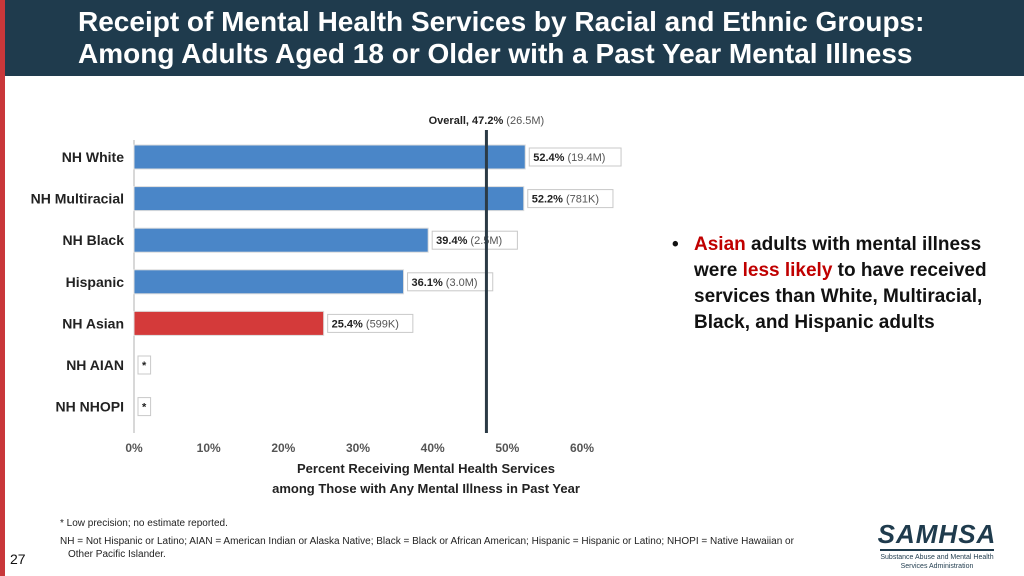 This screenshot has width=1024, height=576. I want to click on x-tick-label: 30%, so click(358, 448).